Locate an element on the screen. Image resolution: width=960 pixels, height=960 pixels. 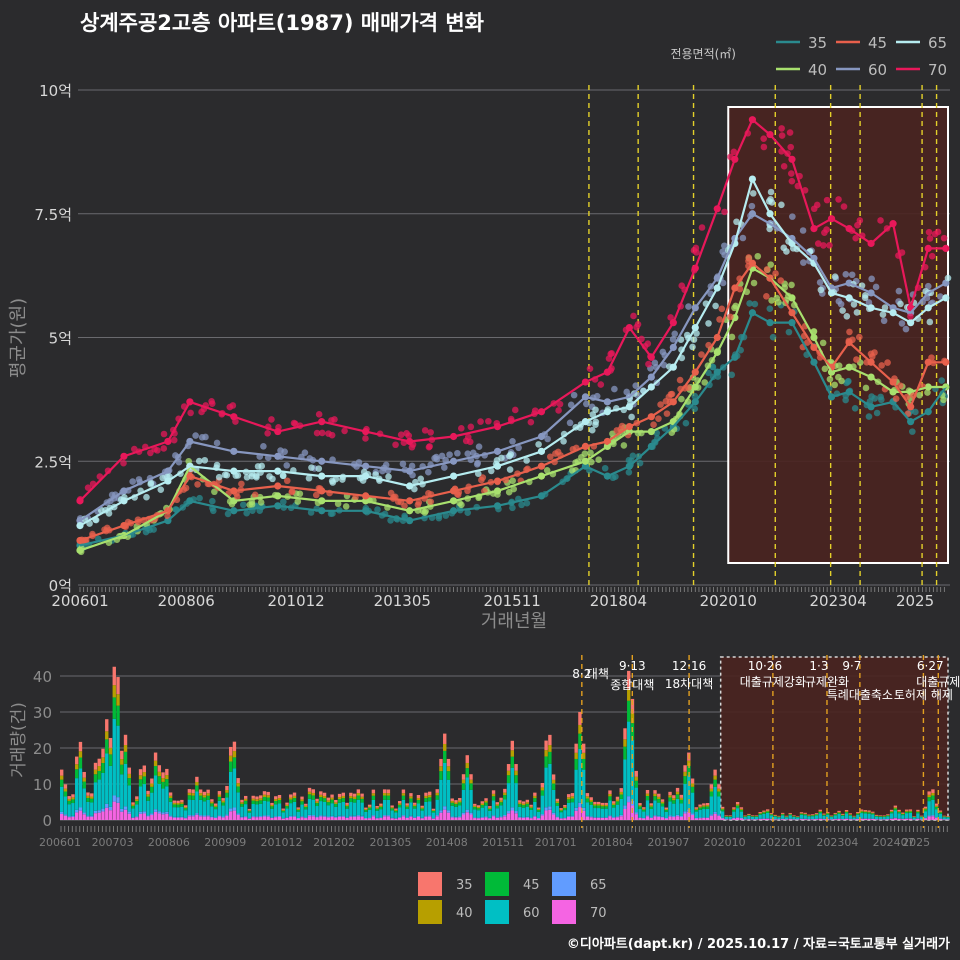
volume-y-tick-label: 30 is located at coordinates (42, 713).